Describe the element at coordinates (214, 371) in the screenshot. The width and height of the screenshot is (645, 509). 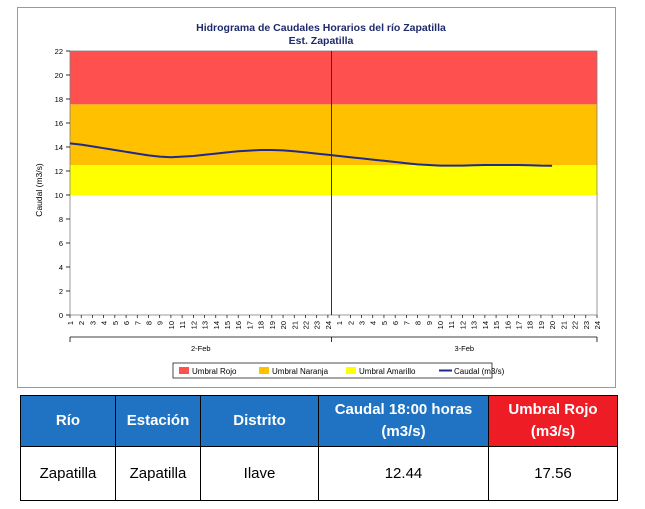
I see `legend-label: Umbral Rojo` at that location.